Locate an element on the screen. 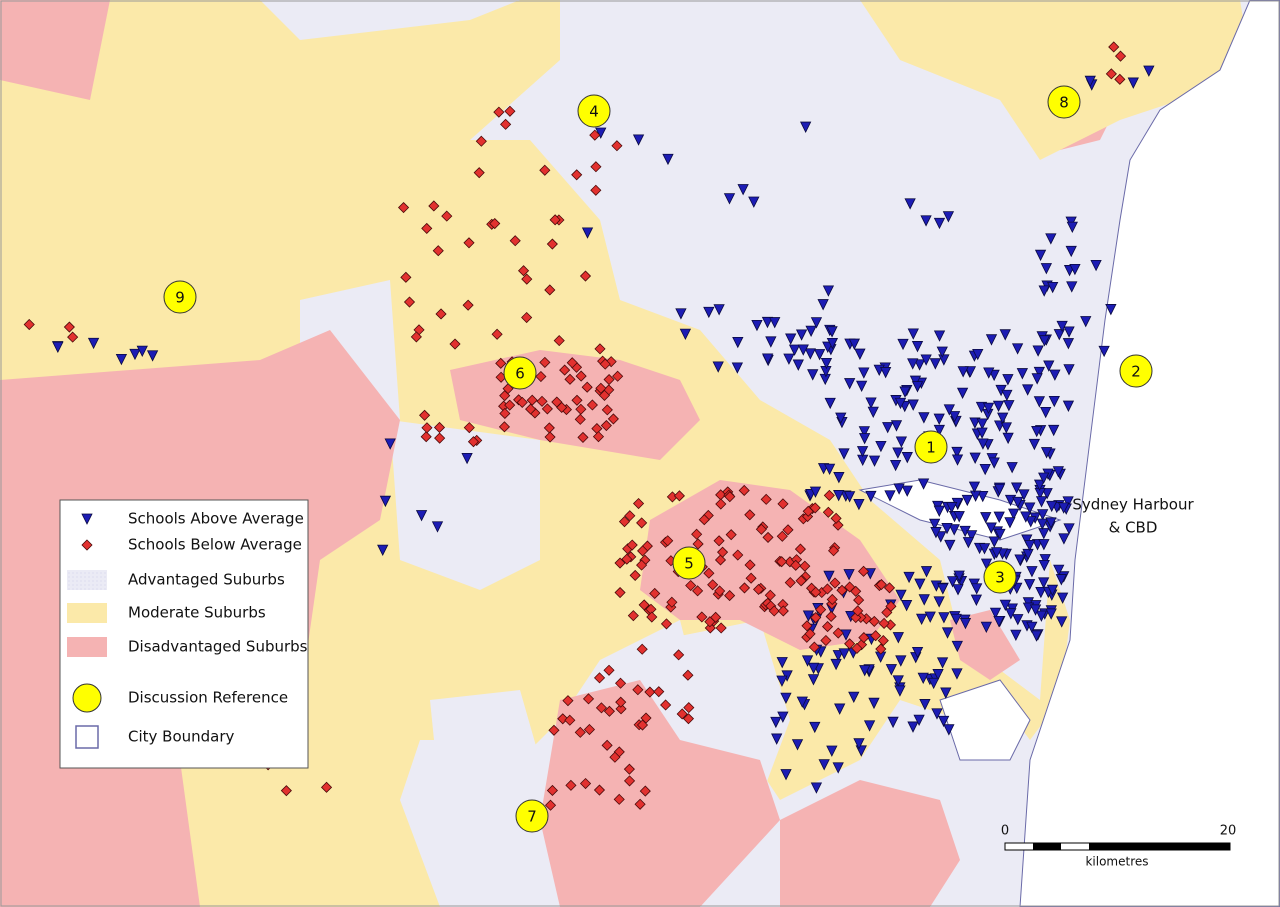 The height and width of the screenshot is (907, 1280). reference-marker is located at coordinates (1000, 577).